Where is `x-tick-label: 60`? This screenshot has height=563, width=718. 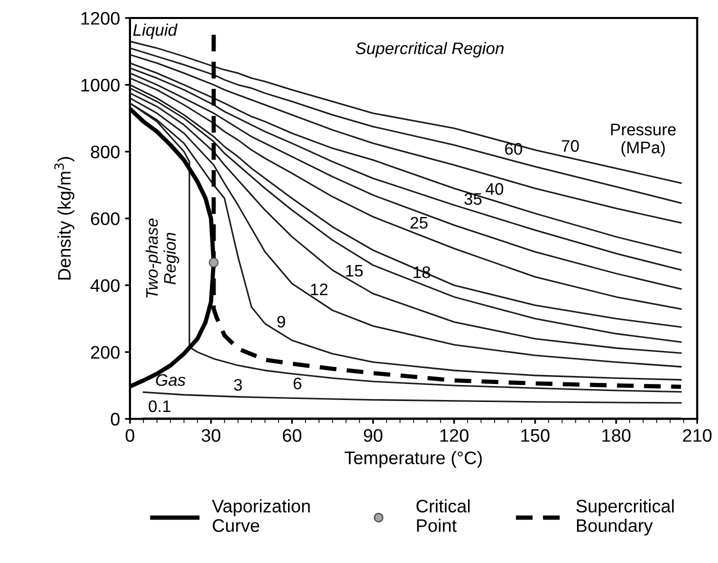
x-tick-label: 60 is located at coordinates (292, 435).